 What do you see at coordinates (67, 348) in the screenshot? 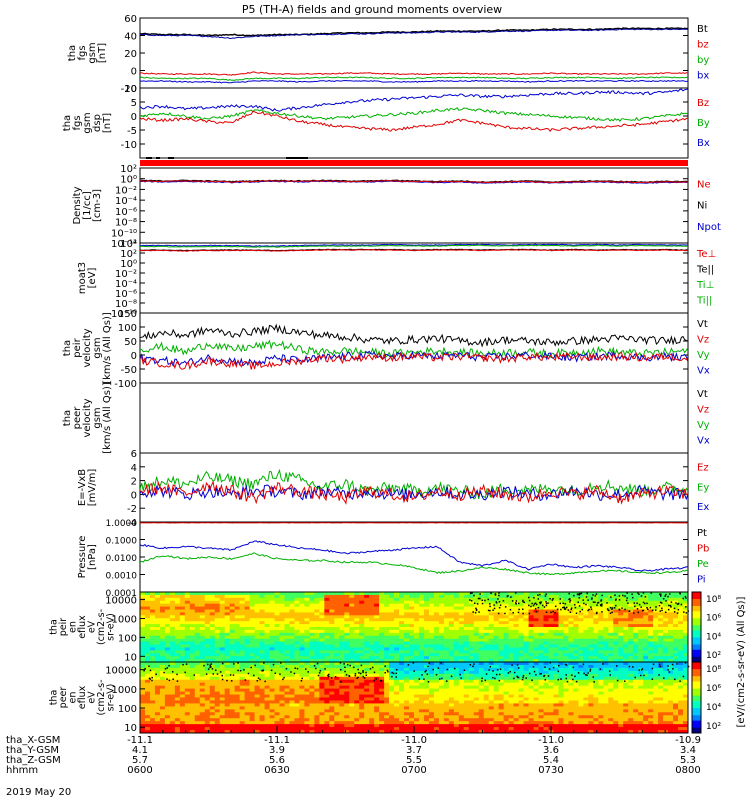
I see `y-axis-label: tha` at bounding box center [67, 348].